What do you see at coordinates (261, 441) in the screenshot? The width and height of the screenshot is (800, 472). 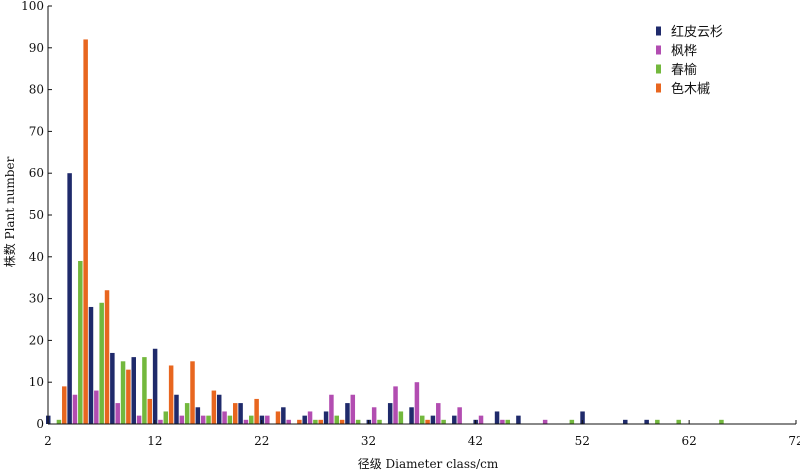 I see `x-tick-label: 22` at bounding box center [261, 441].